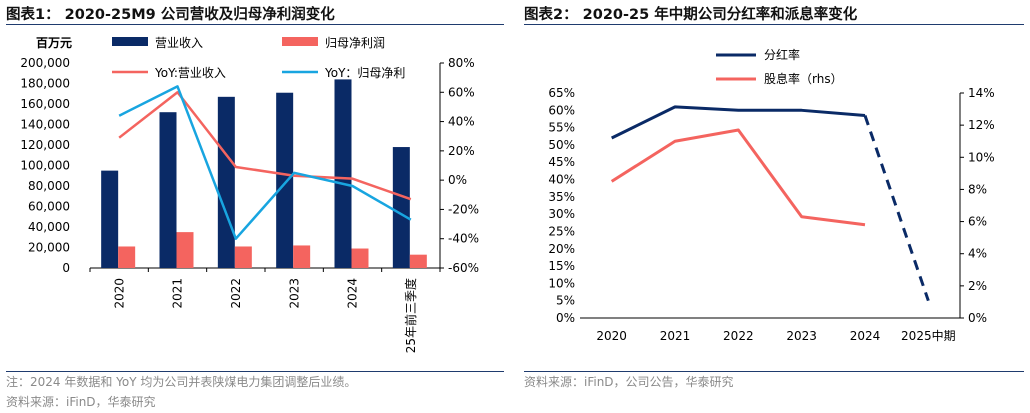  I want to click on left-y-tick-label: 40,000, so click(49, 227).